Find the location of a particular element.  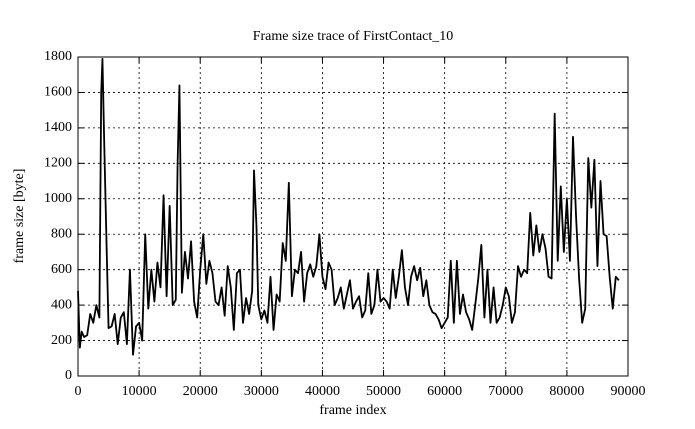

x-tick-label: 60000 is located at coordinates (444, 391).